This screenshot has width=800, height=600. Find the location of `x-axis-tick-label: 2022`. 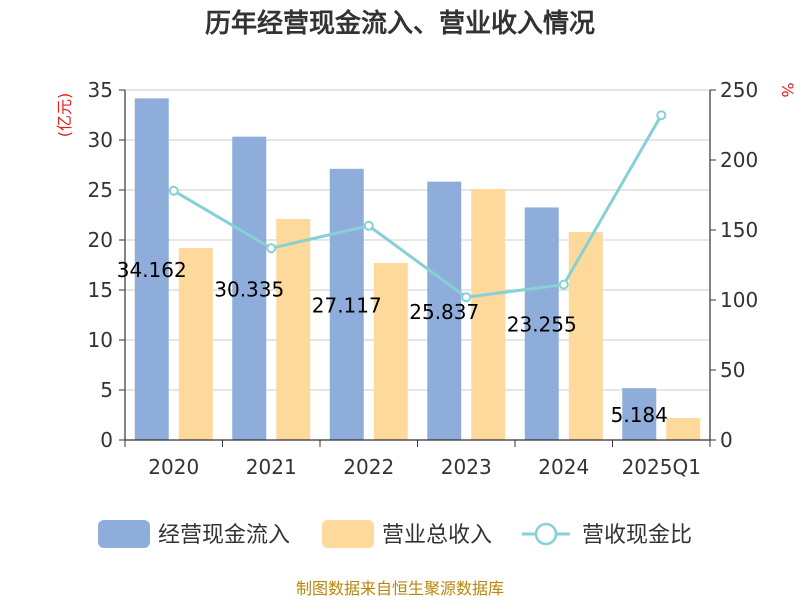

x-axis-tick-label: 2022 is located at coordinates (368, 467).